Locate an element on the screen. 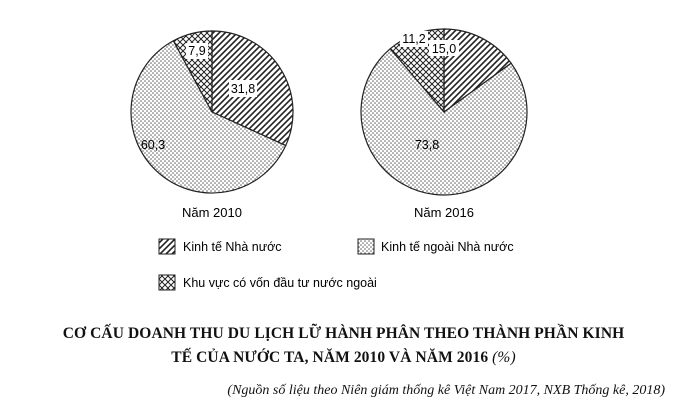 The width and height of the screenshot is (687, 419). legend-swatch-hatch is located at coordinates (167, 246).